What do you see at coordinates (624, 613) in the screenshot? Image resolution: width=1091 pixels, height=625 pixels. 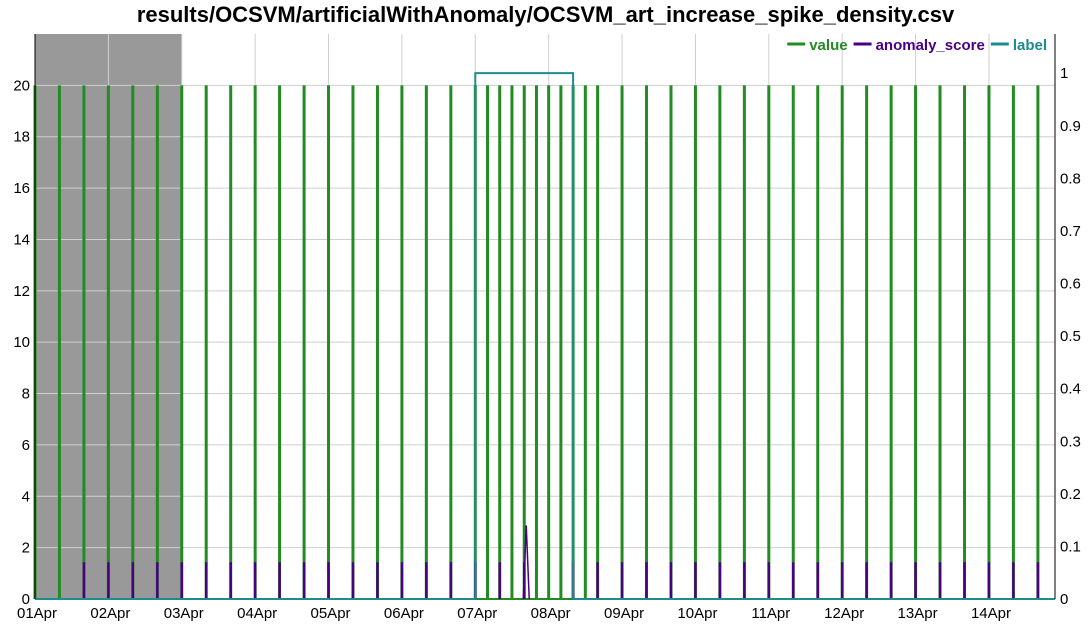 I see `x-tick-label: 09Apr` at bounding box center [624, 613].